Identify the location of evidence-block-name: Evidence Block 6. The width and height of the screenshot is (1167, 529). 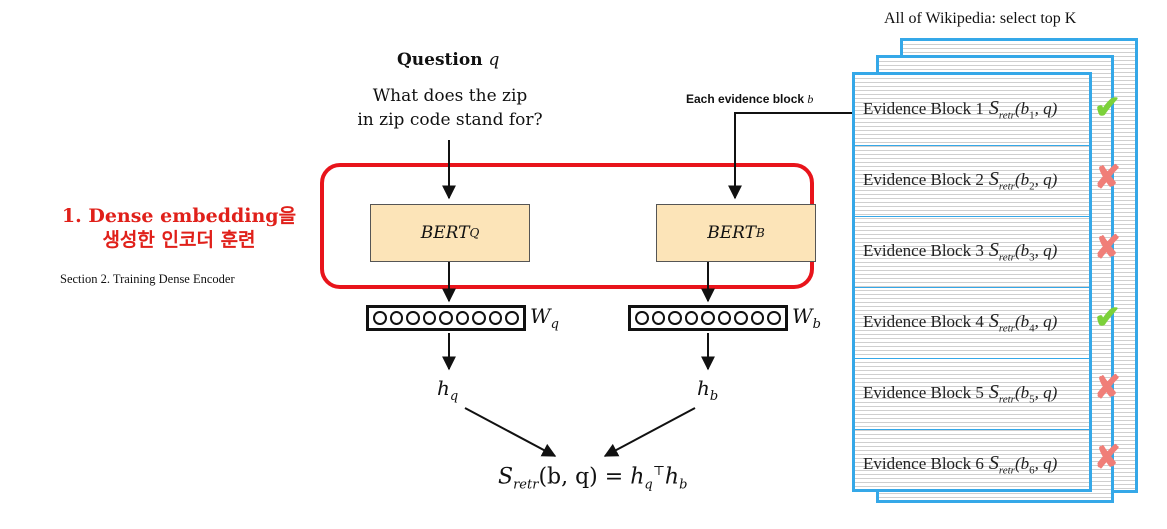
(923, 463).